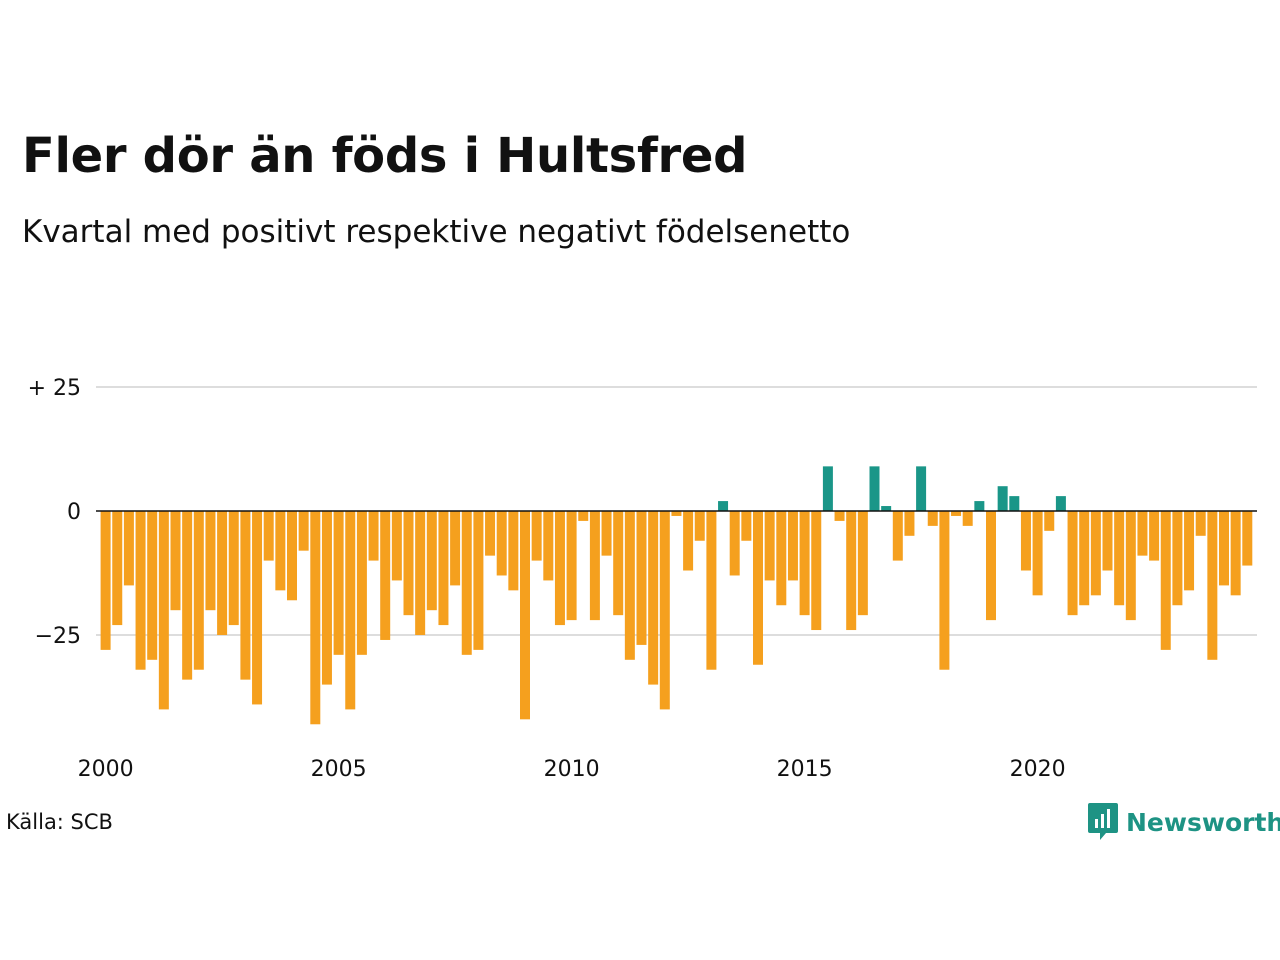 Image resolution: width=1280 pixels, height=960 pixels. What do you see at coordinates (54, 388) in the screenshot?
I see `y-tick-label: + 25` at bounding box center [54, 388].